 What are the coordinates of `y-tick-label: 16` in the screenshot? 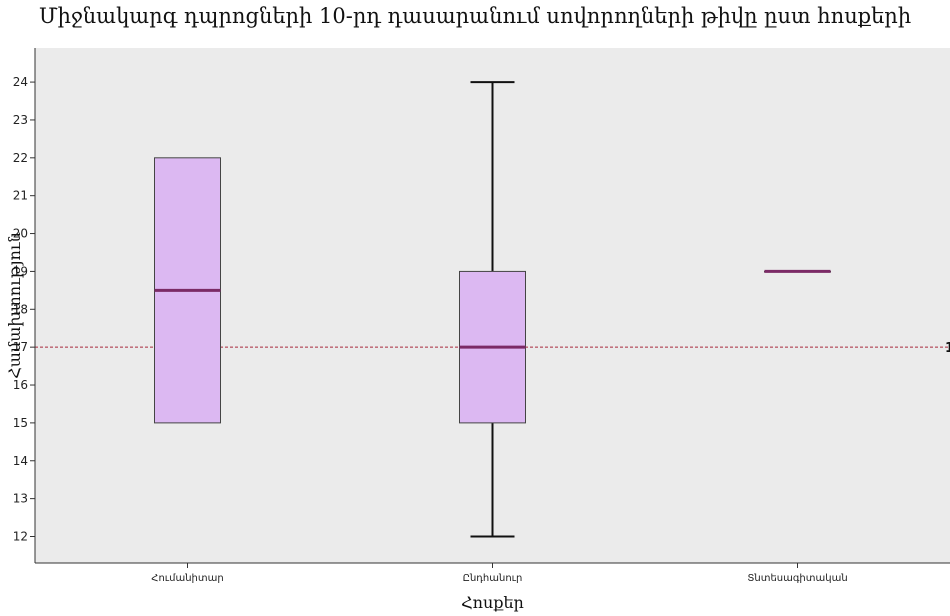 It's located at (20, 385).